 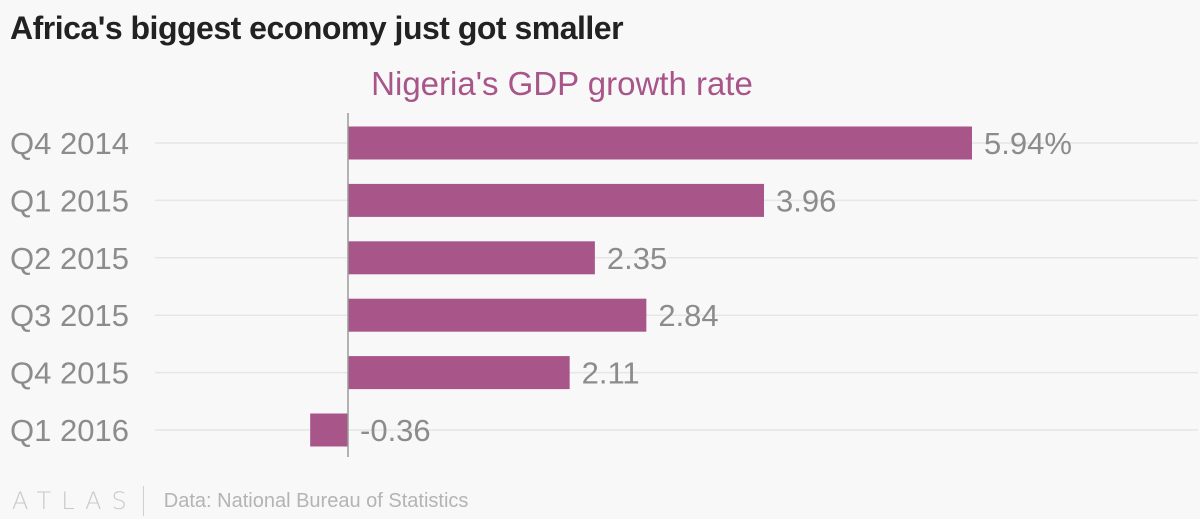 I want to click on category-label: Q4 2014, so click(x=69, y=143).